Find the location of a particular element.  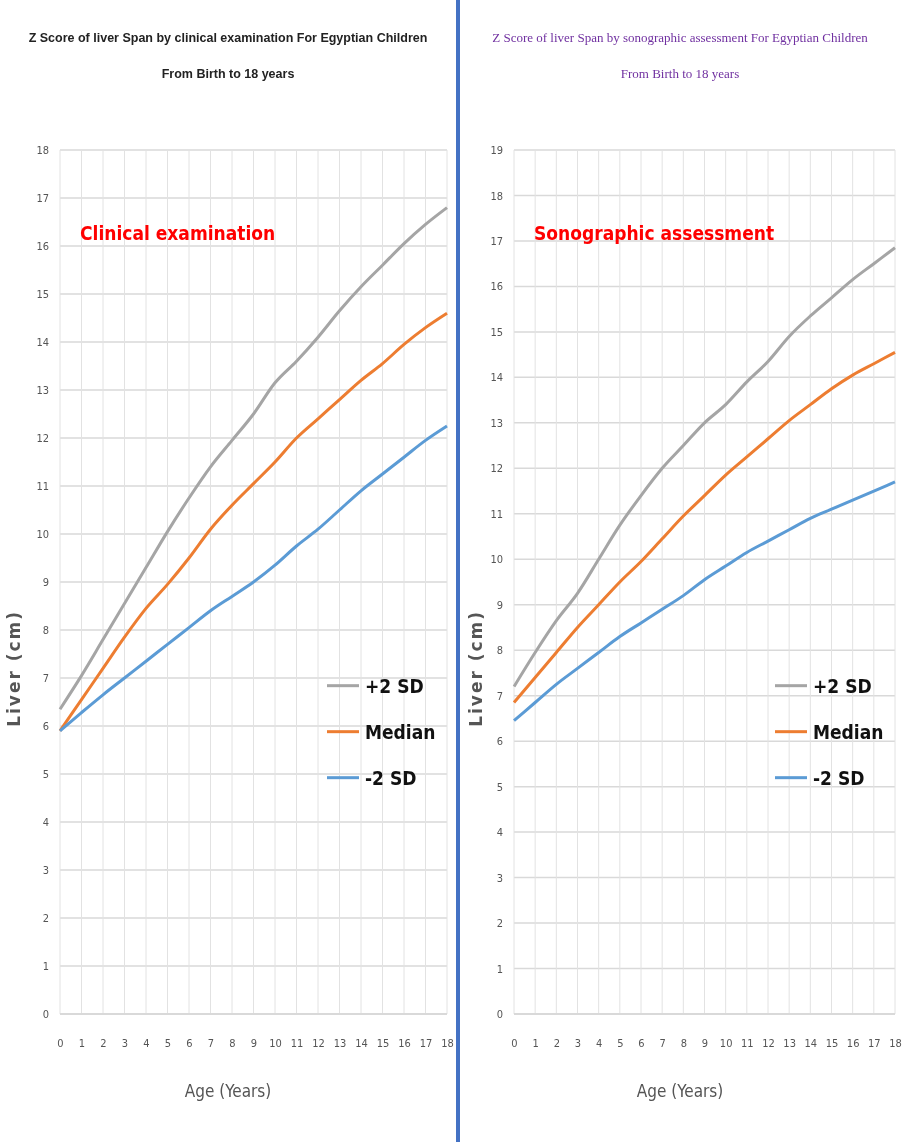

y-tick-label: 19 is located at coordinates (496, 151).